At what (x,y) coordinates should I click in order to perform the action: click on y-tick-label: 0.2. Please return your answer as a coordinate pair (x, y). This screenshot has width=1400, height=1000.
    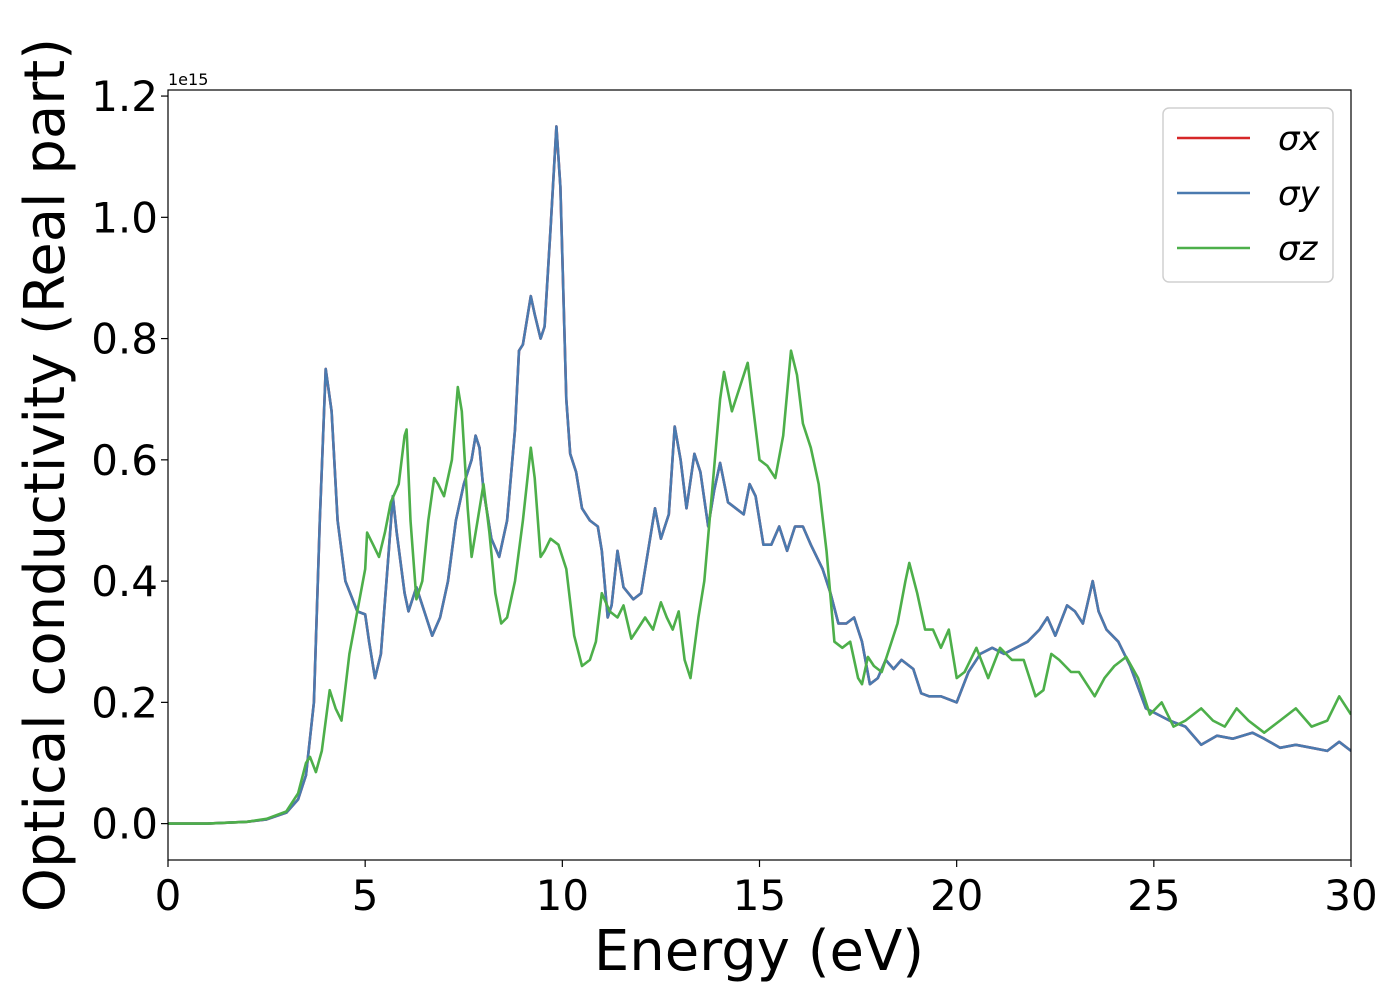
    Looking at the image, I should click on (124, 702).